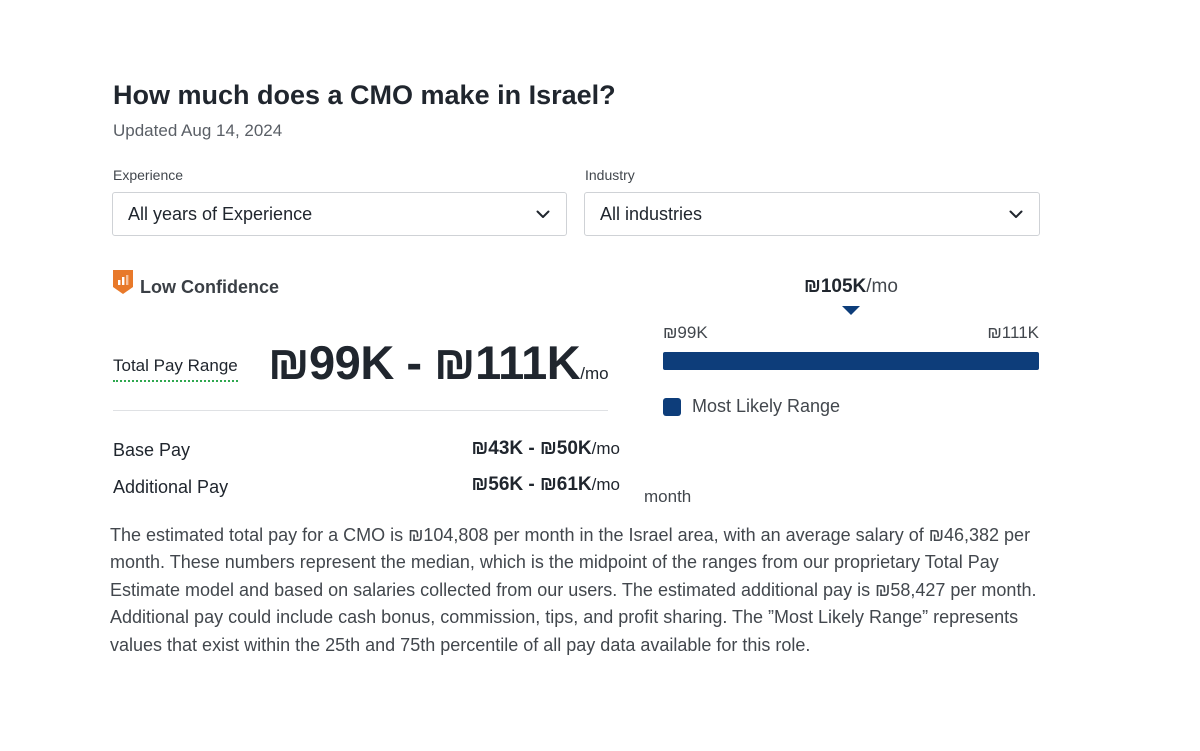 The height and width of the screenshot is (751, 1200). Describe the element at coordinates (424, 362) in the screenshot. I see `total-pay-range-value: ₪99K - ₪111K` at that location.